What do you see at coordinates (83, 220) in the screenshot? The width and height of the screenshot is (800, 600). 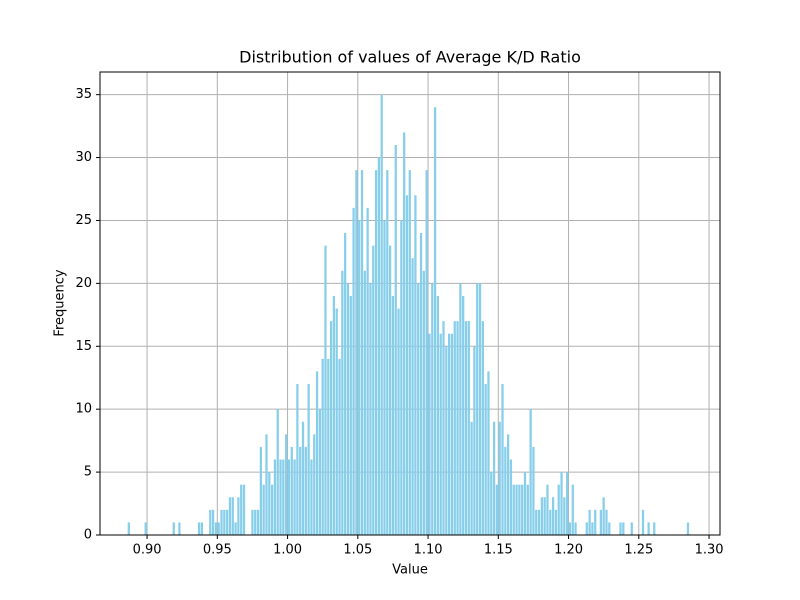 I see `y-tick-label: 25` at bounding box center [83, 220].